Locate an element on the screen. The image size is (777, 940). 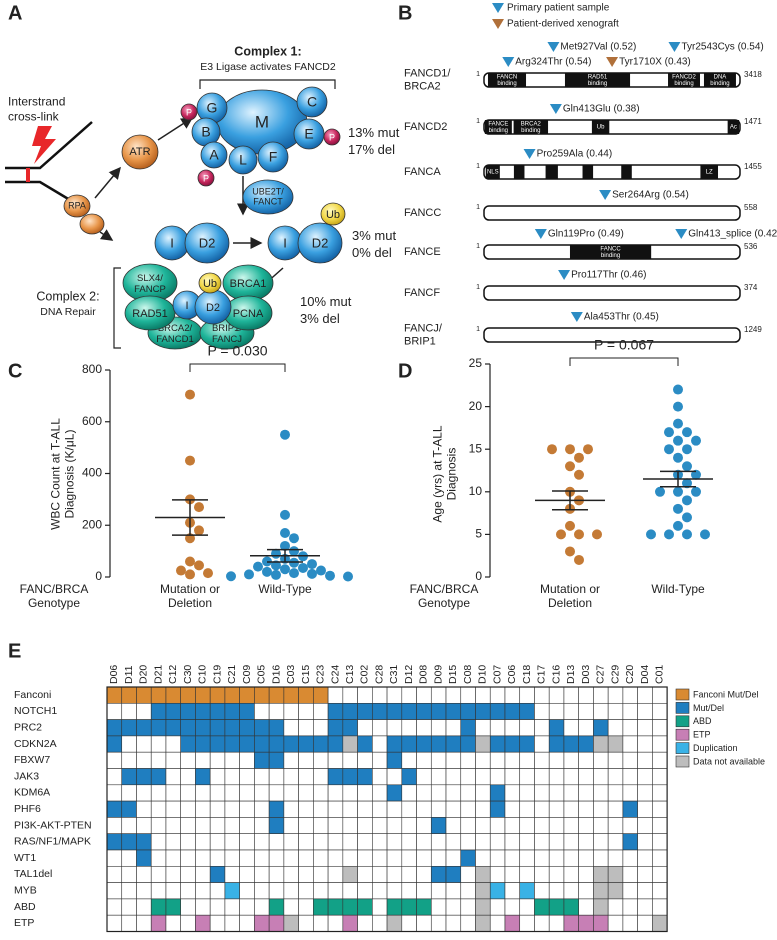
mutation-marker is located at coordinates (529, 154).